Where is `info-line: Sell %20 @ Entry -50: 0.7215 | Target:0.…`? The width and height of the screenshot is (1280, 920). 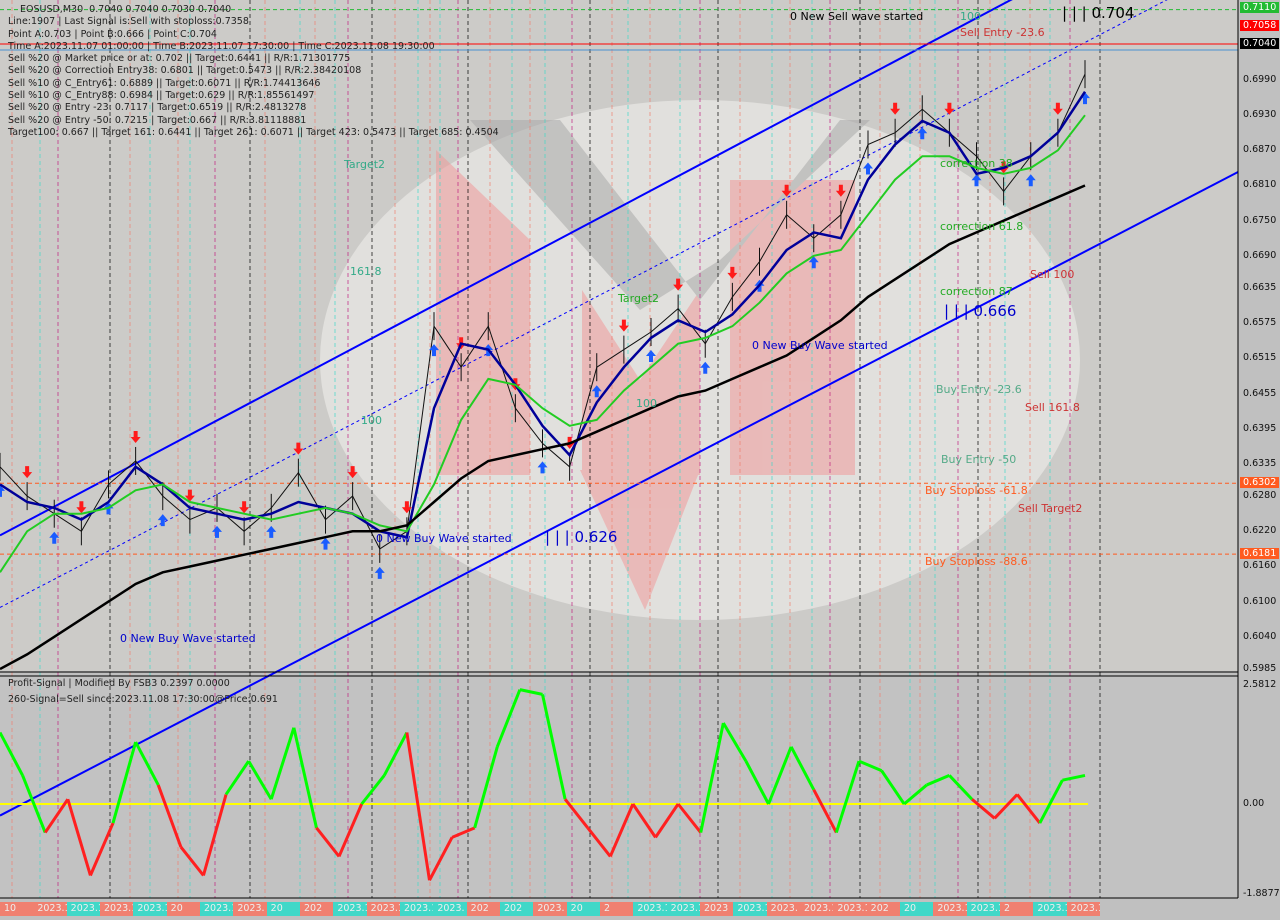 info-line: Sell %20 @ Entry -50: 0.7215 | Target:0.… is located at coordinates (157, 120).